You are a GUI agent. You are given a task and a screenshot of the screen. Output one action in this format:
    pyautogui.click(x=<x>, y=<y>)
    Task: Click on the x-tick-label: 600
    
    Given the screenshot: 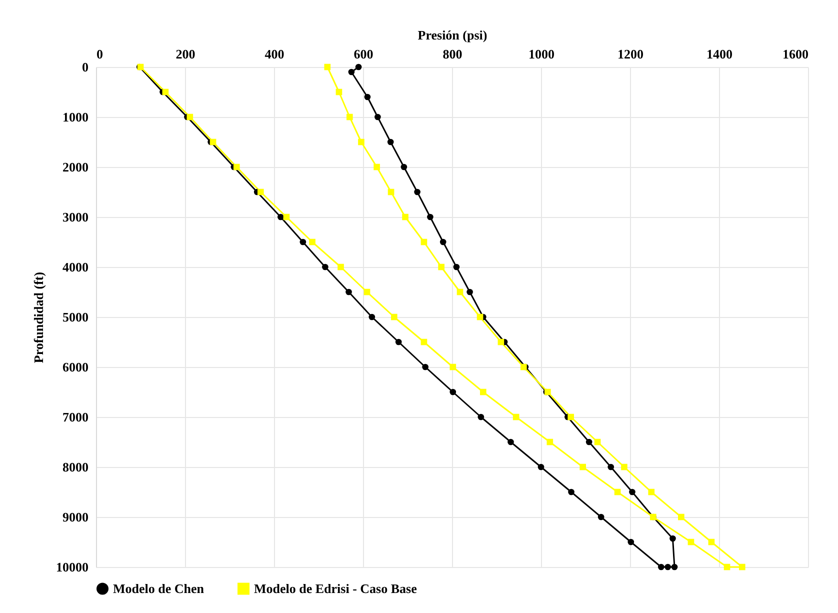 What is the action you would take?
    pyautogui.click(x=364, y=54)
    